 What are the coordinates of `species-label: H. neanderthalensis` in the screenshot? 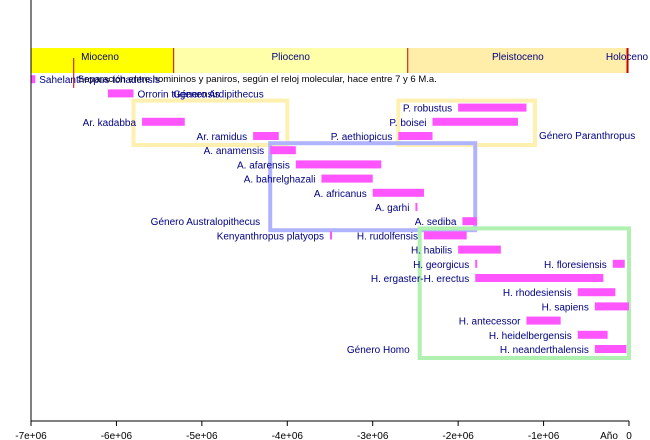 It's located at (544, 350).